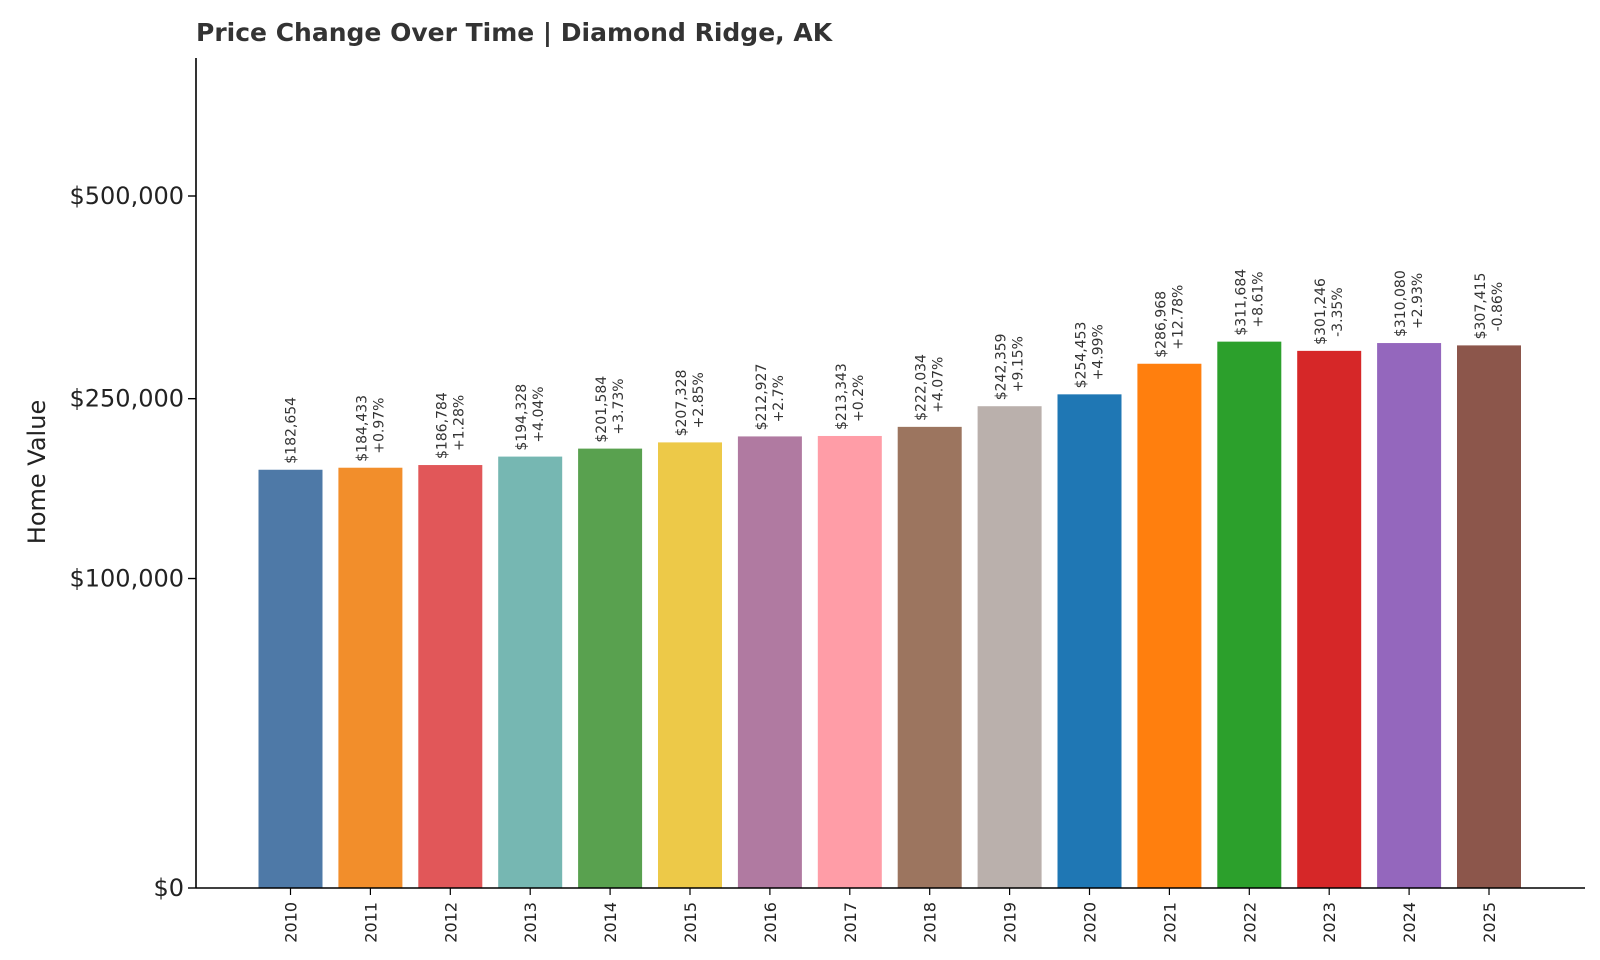 This screenshot has width=1600, height=960. What do you see at coordinates (779, 398) in the screenshot?
I see `bar-change-label: +2.7%` at bounding box center [779, 398].